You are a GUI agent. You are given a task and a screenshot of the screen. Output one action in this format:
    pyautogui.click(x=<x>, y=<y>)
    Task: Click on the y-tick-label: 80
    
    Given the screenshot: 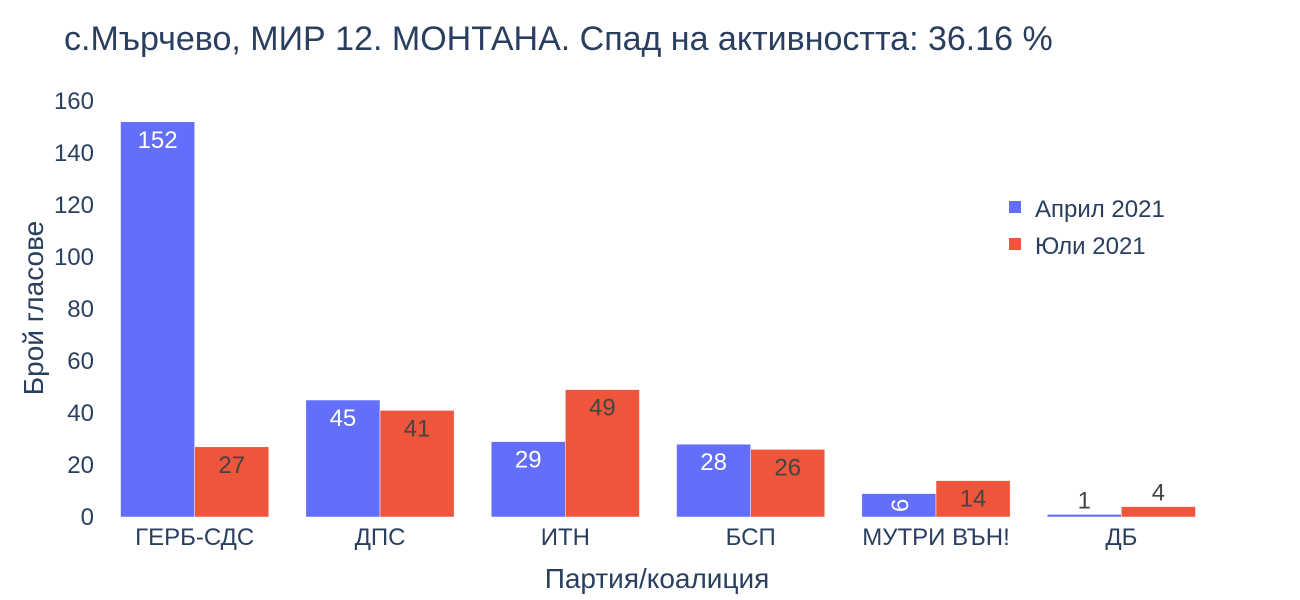 What is the action you would take?
    pyautogui.click(x=80, y=309)
    